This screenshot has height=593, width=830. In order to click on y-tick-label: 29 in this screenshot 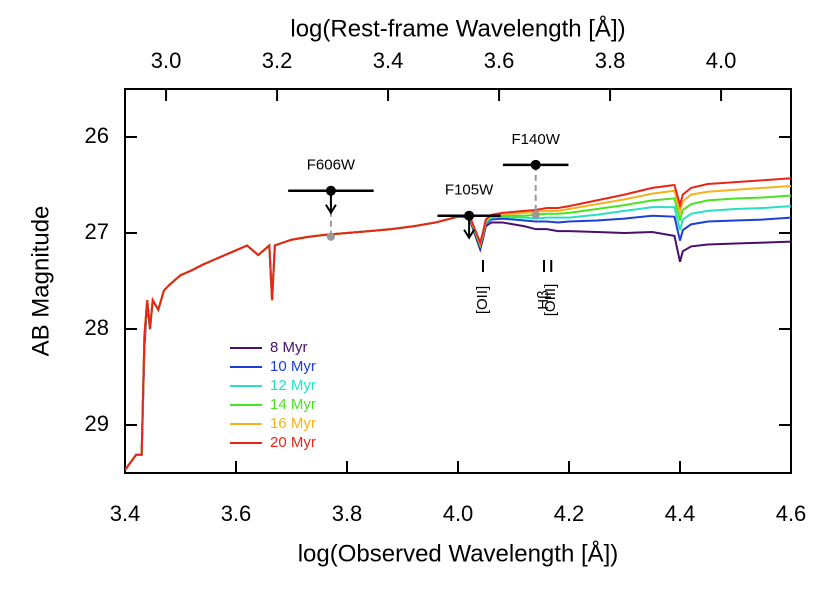, I will do `click(97, 423)`.